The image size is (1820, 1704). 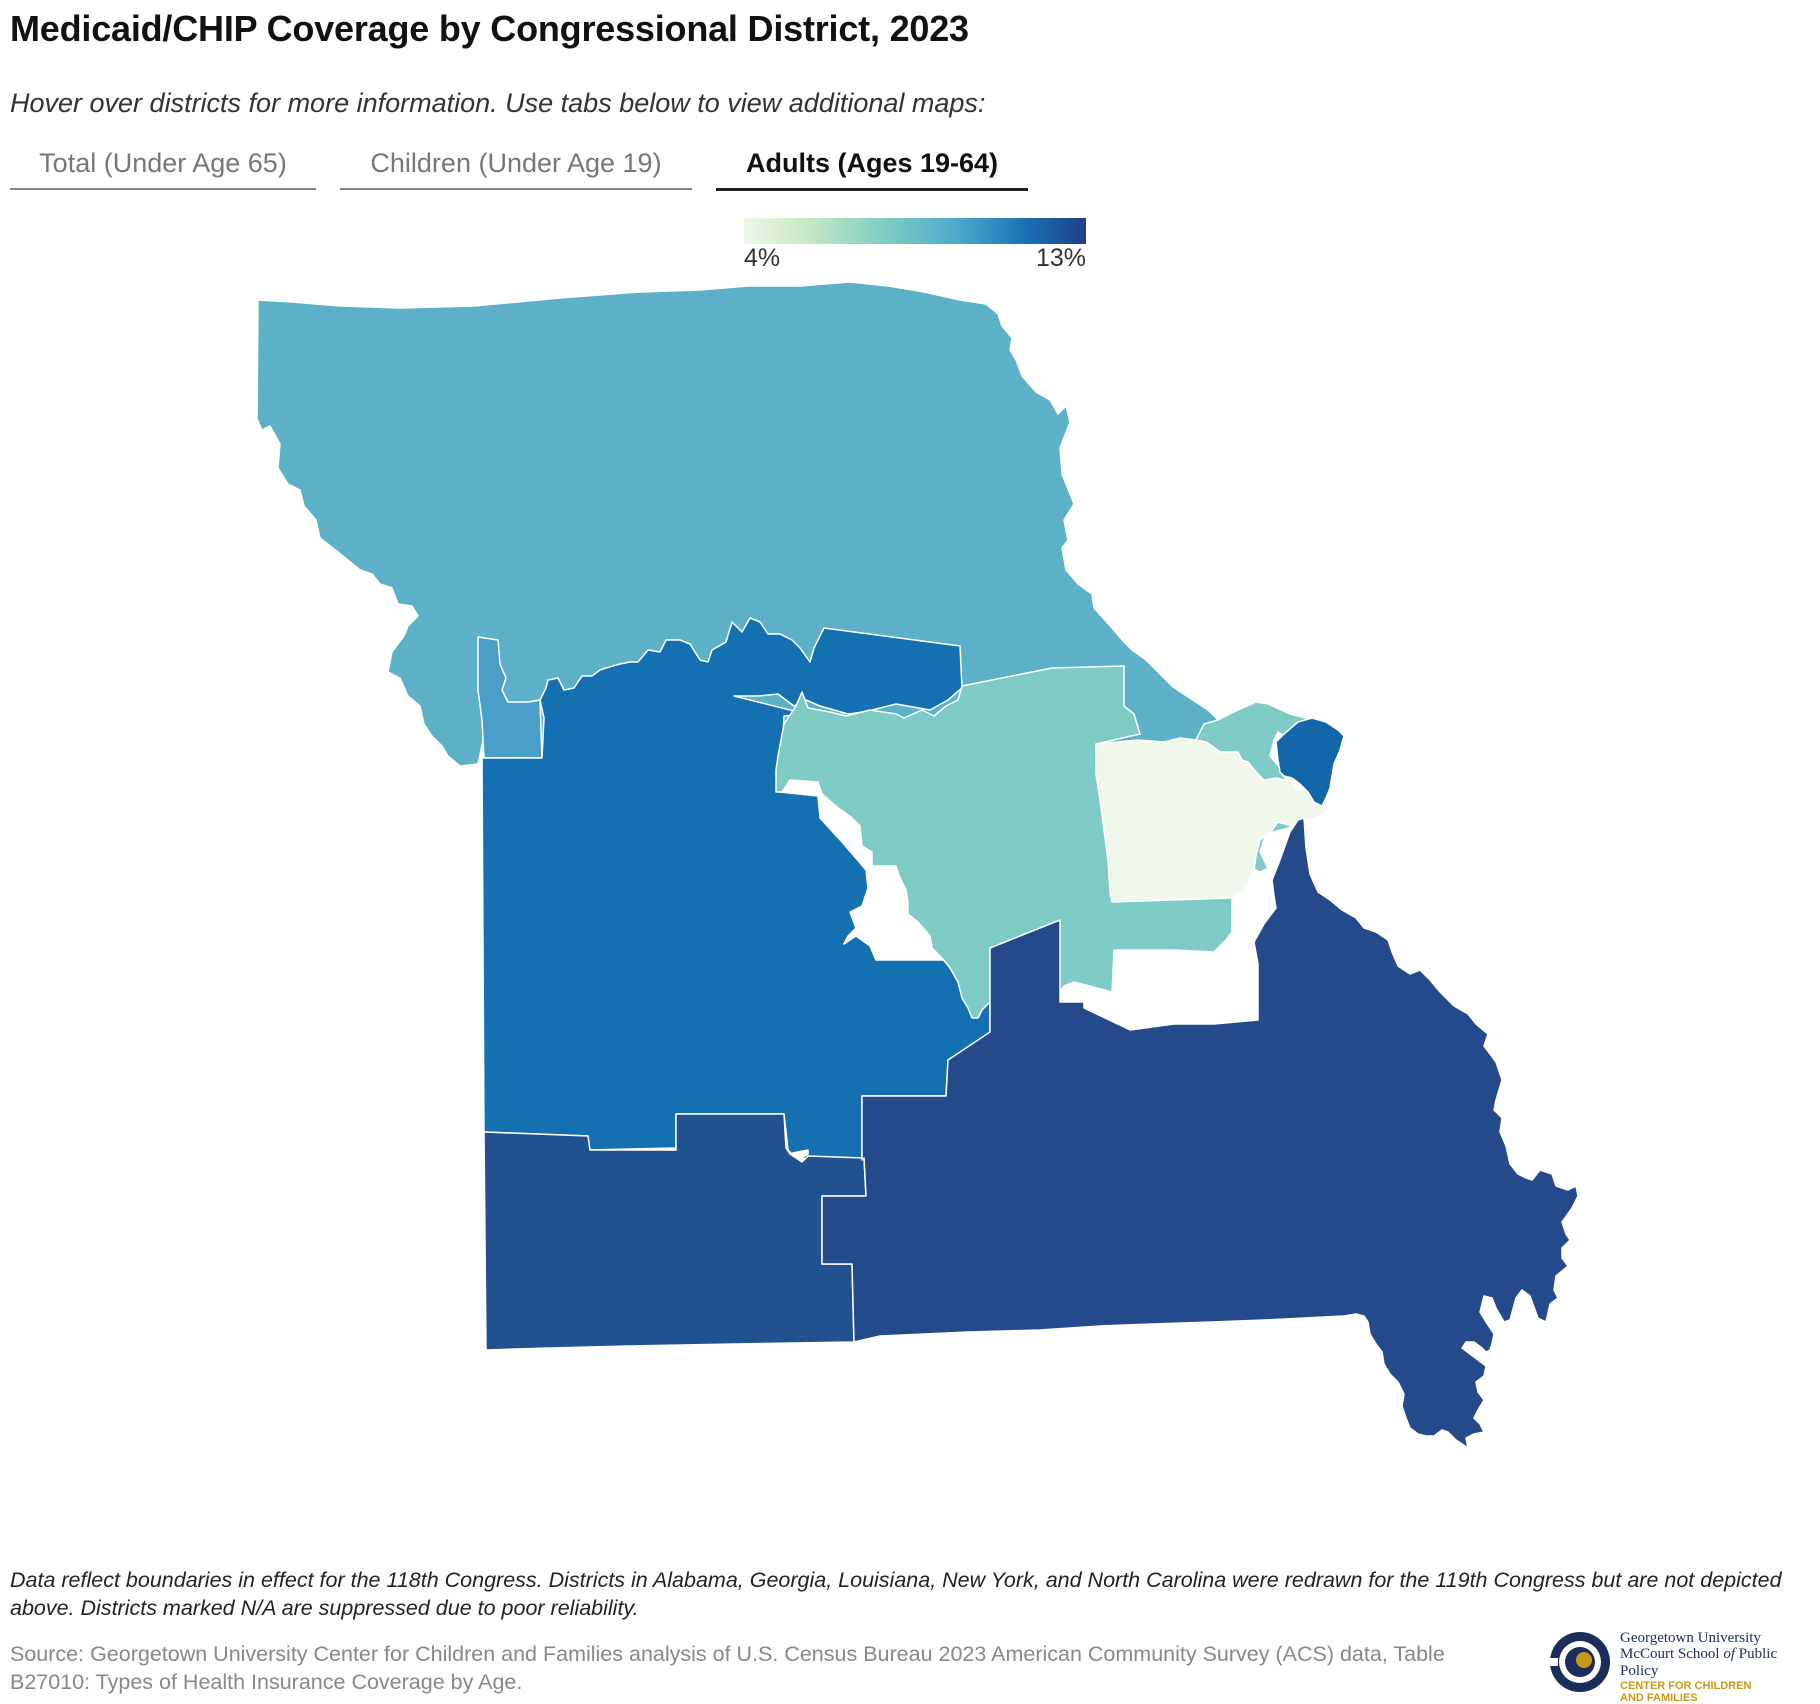 What do you see at coordinates (1690, 1638) in the screenshot?
I see `logo-line-1: Georgetown University` at bounding box center [1690, 1638].